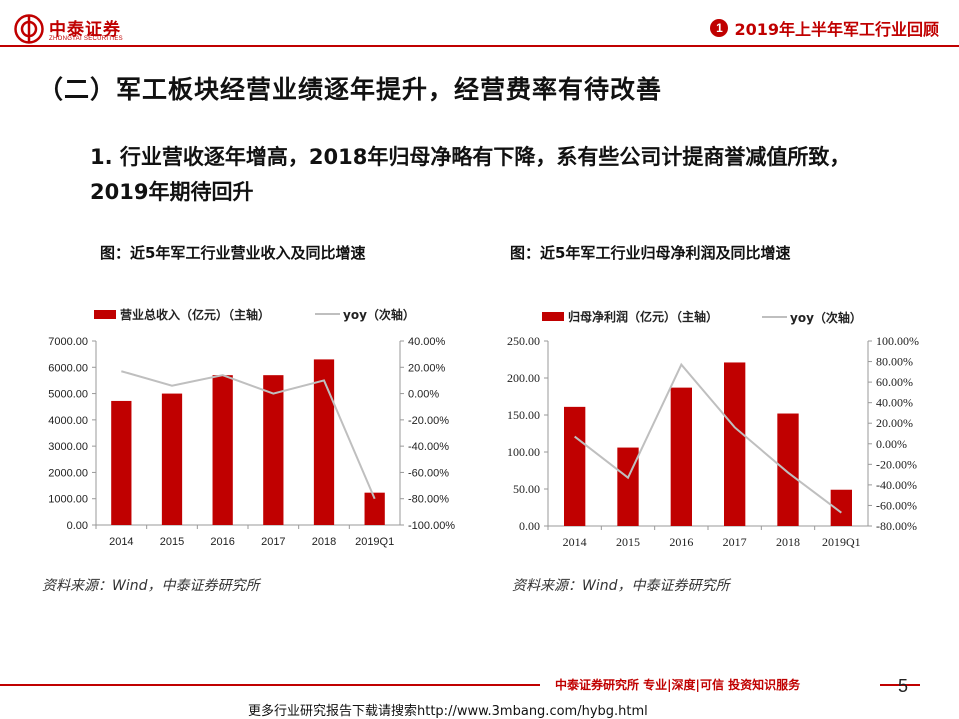  What do you see at coordinates (621, 586) in the screenshot?
I see `figure-2-source: 资料来源：Wind，中泰证券研究所` at bounding box center [621, 586].